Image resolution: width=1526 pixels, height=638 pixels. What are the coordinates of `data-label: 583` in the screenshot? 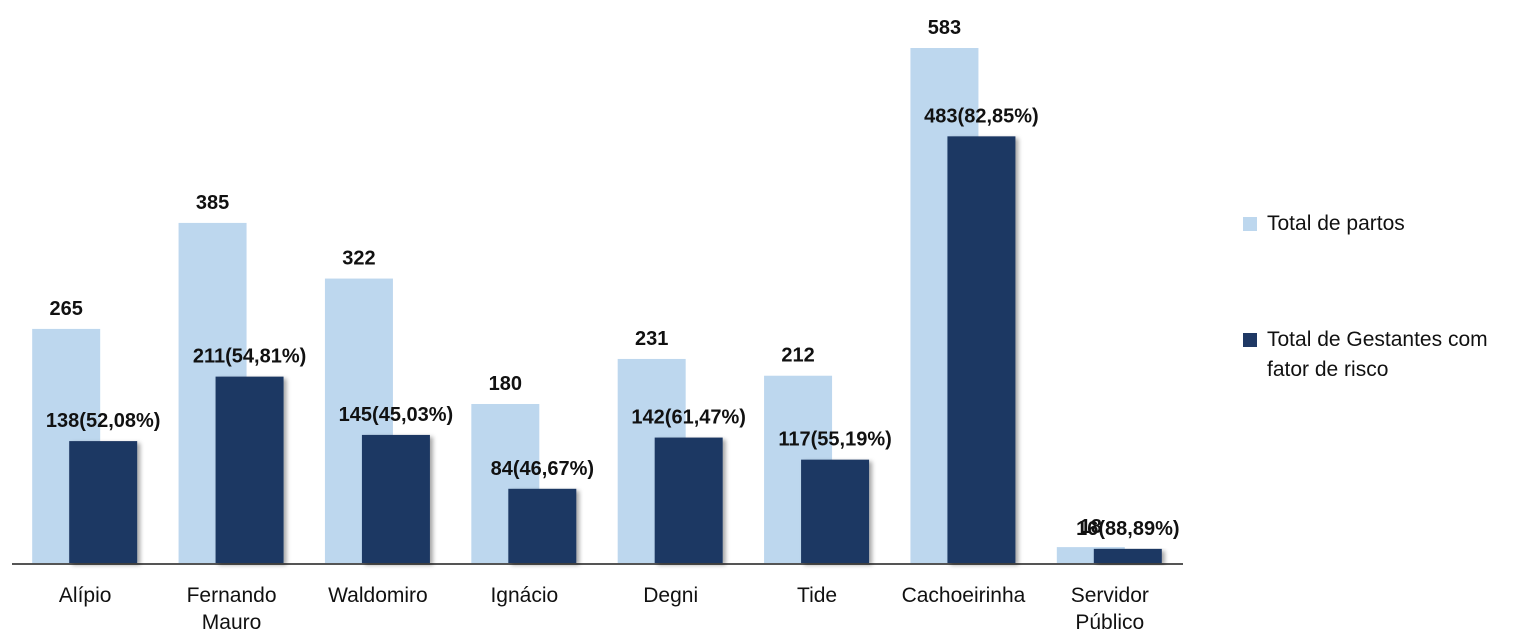 It's located at (944, 28).